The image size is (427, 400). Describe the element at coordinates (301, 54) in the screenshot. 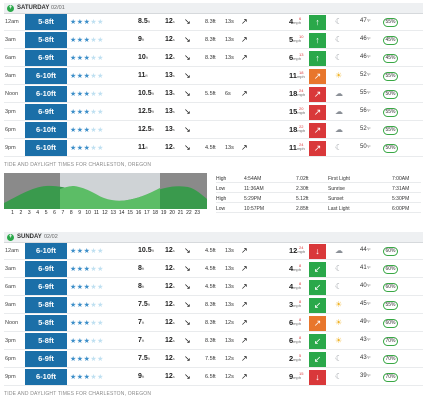

I see `wind-gust: 13` at that location.